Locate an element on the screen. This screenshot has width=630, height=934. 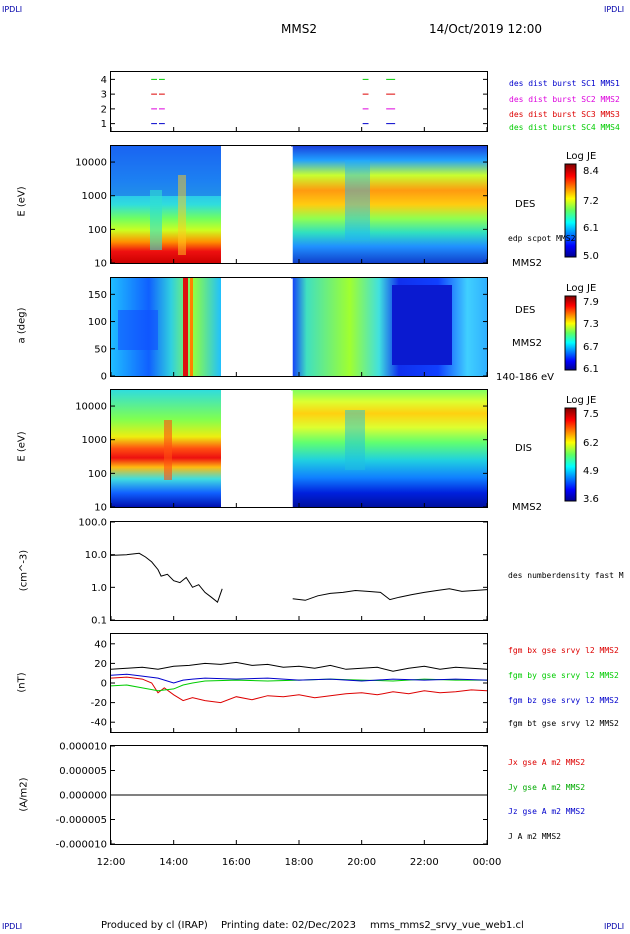
colorbar1-title: Log JE is located at coordinates (581, 156).